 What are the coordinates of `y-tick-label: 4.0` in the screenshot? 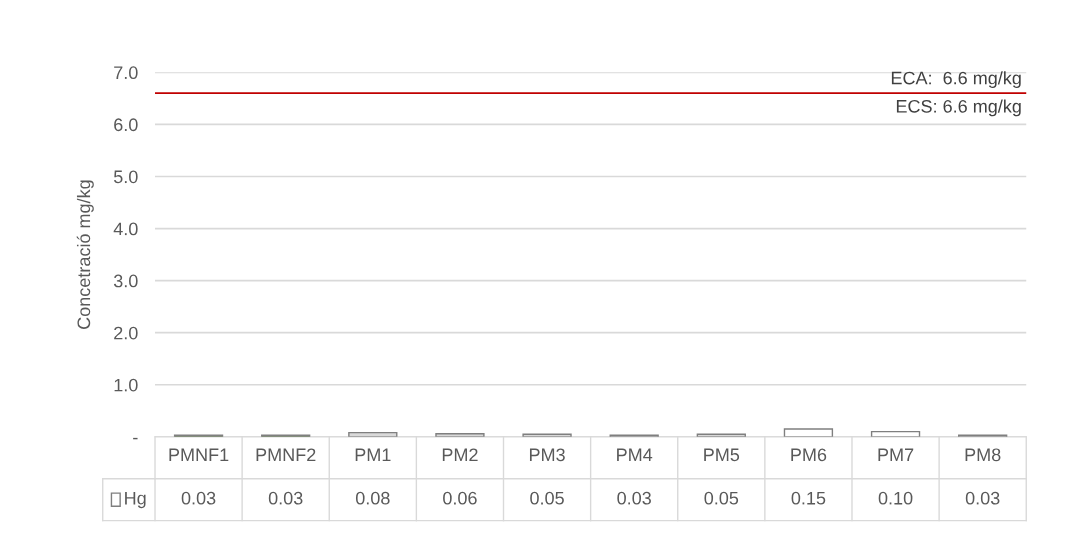 It's located at (125, 229).